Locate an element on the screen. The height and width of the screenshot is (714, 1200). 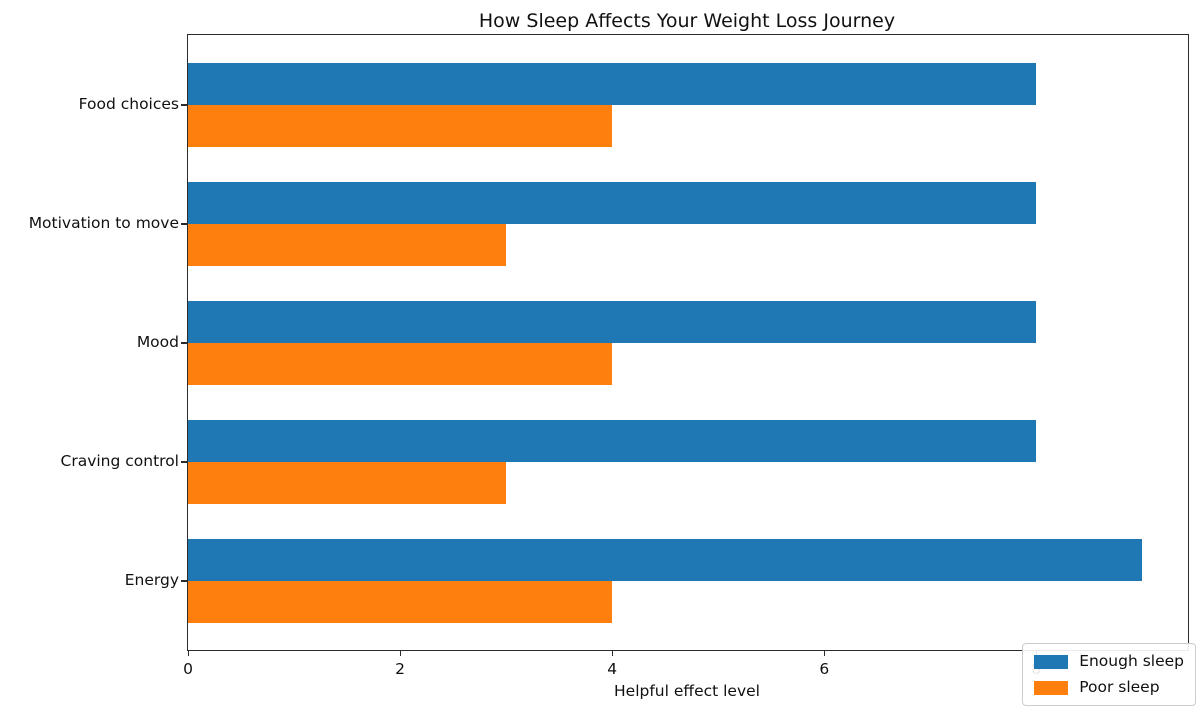
y-tick-craving-control is located at coordinates (184, 462).